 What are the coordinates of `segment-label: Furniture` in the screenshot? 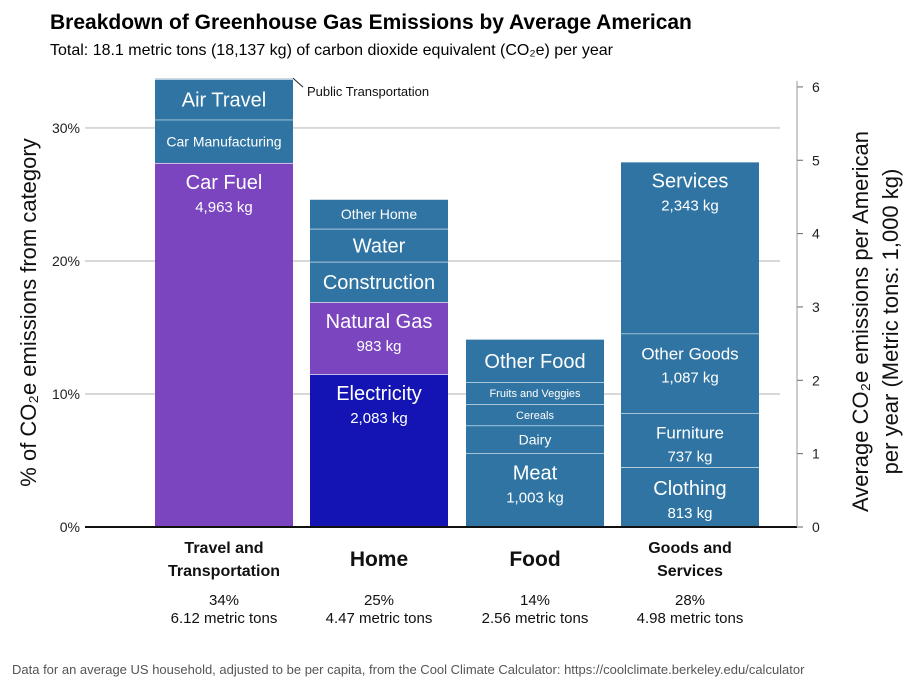 It's located at (690, 432).